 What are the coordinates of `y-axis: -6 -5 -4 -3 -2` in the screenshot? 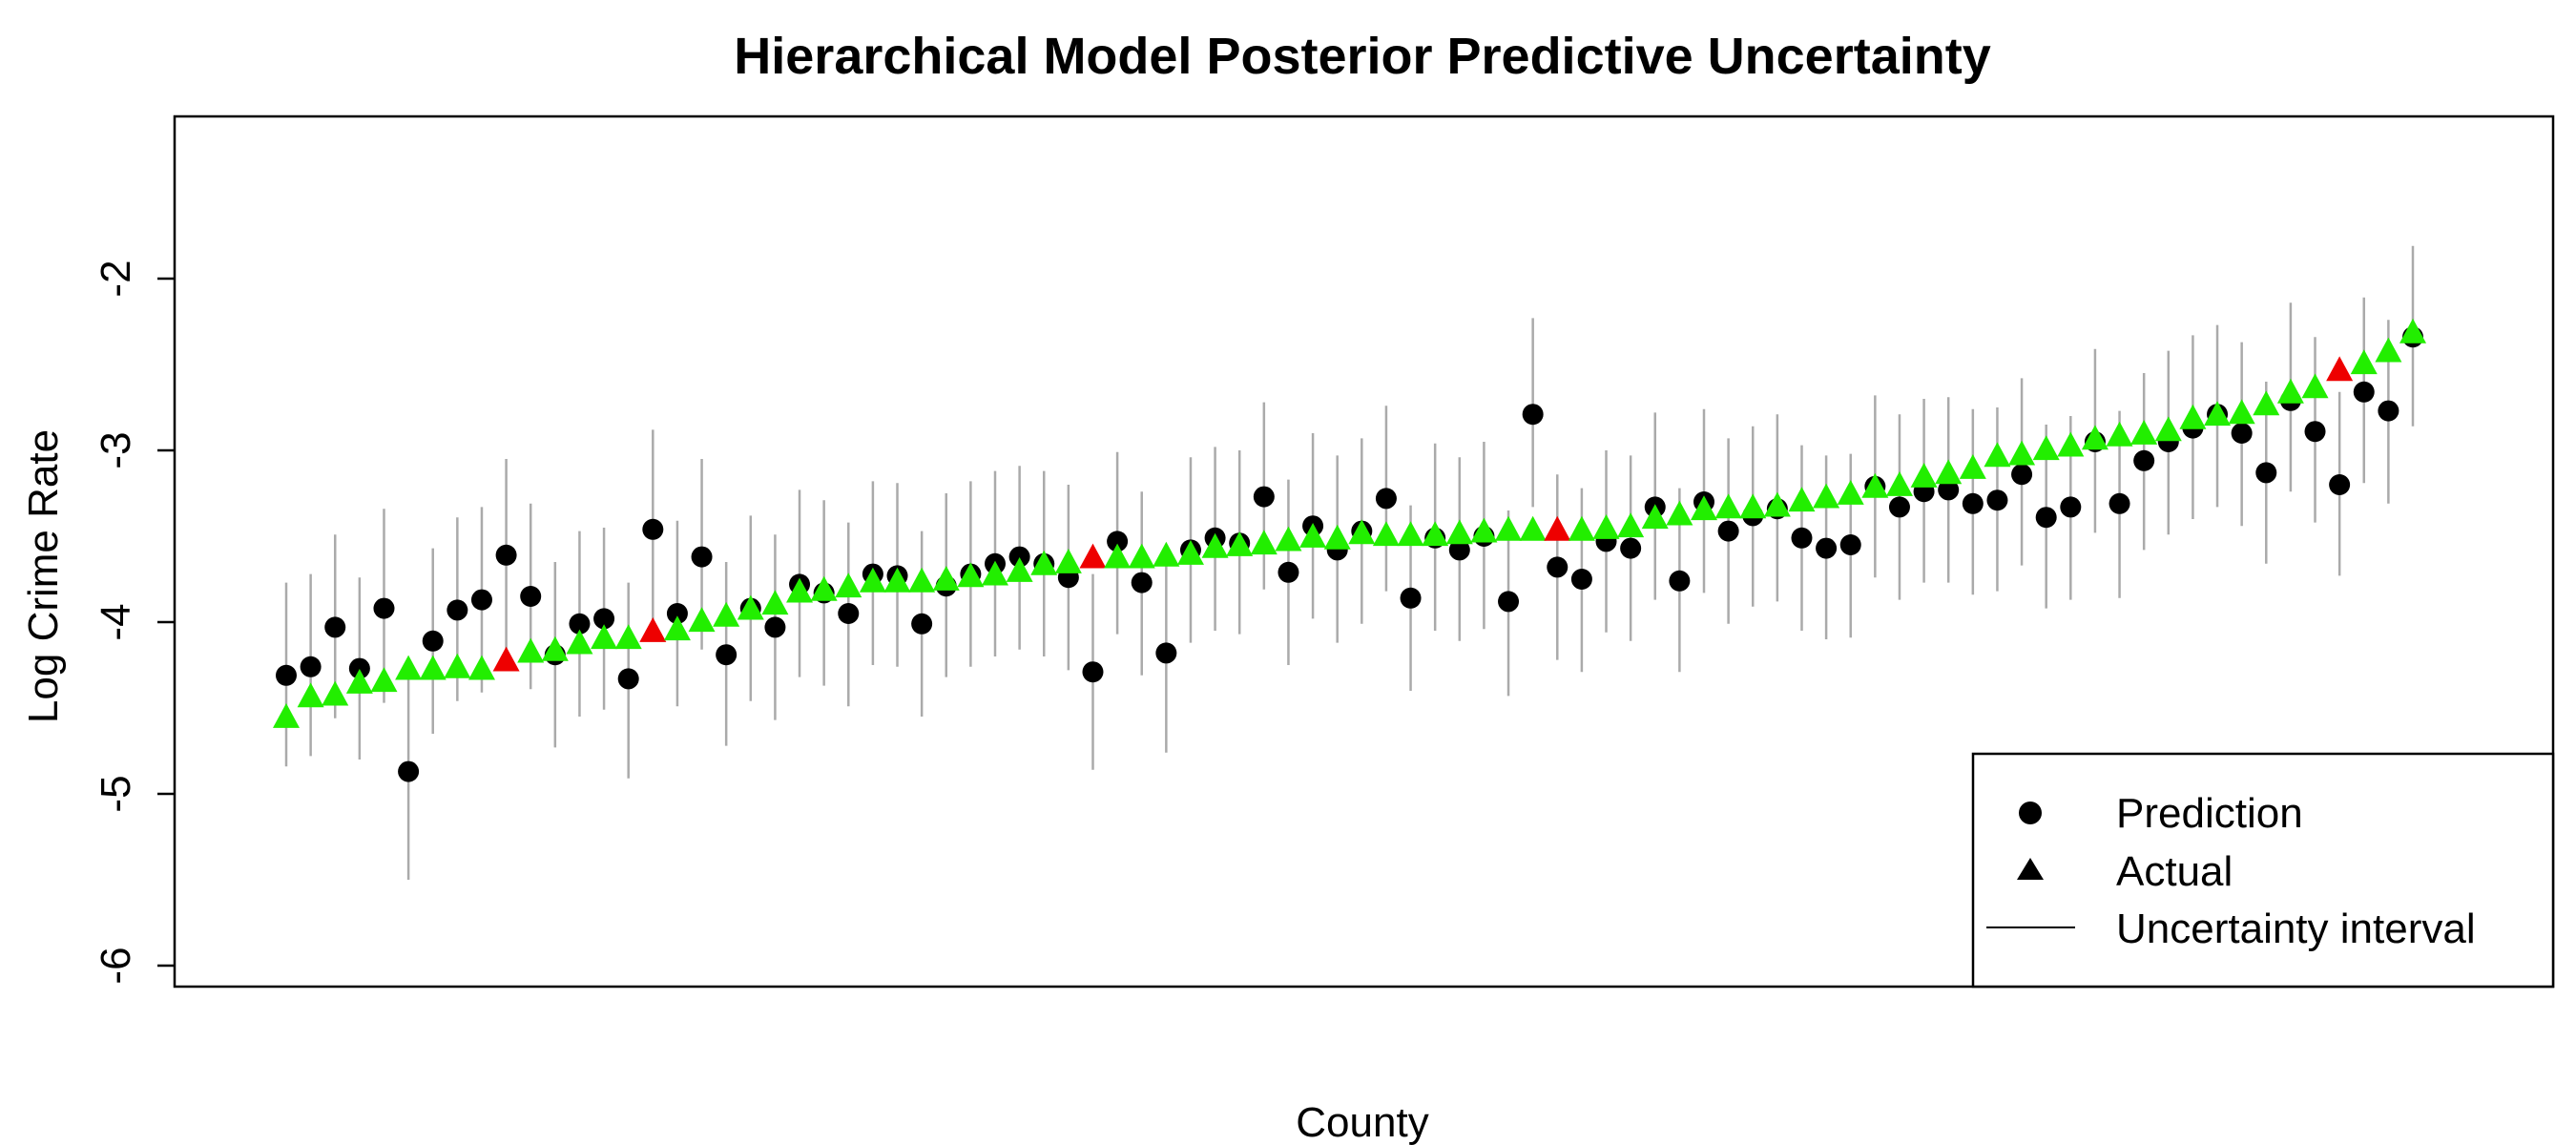 It's located at (134, 622).